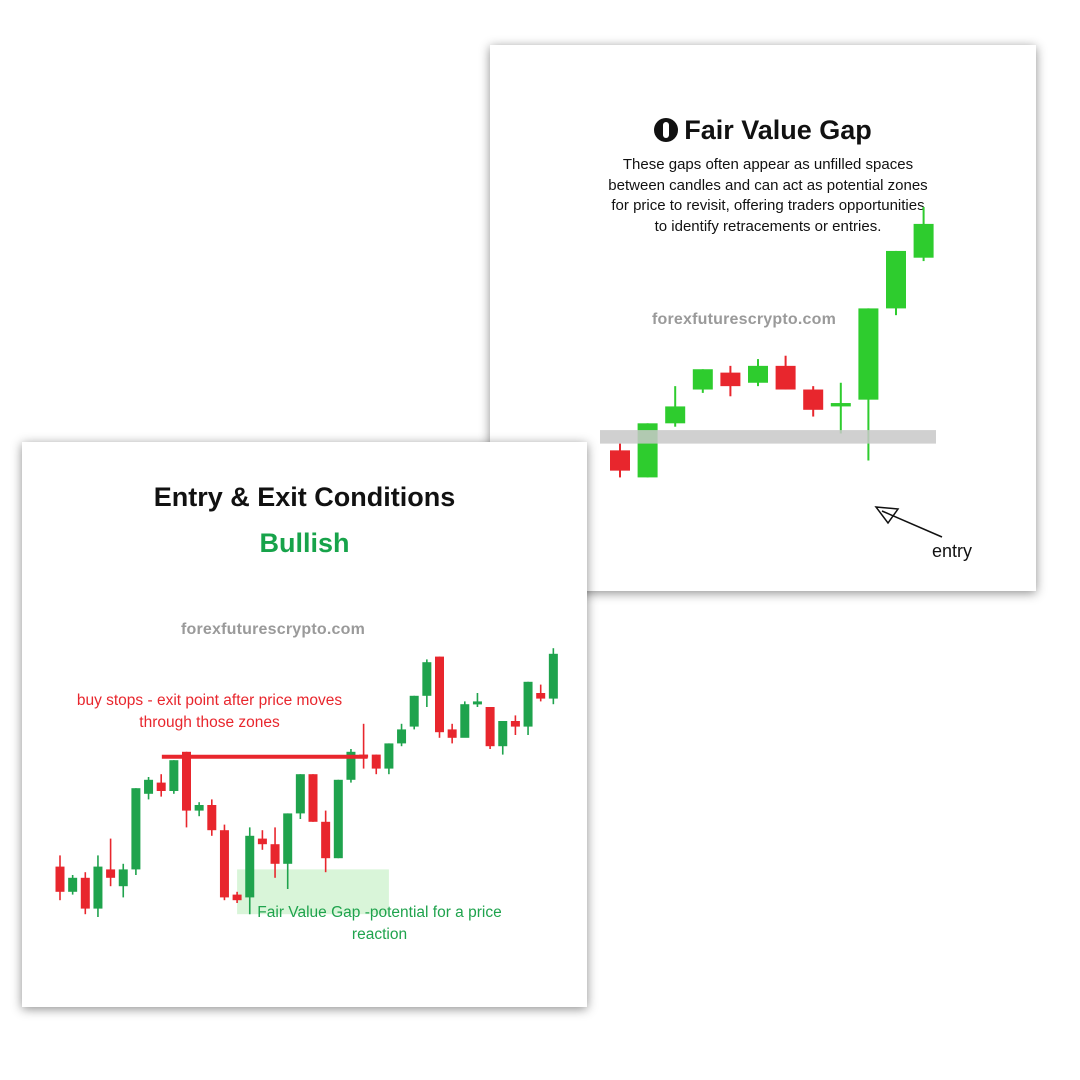 The image size is (1080, 1080). I want to click on logo-icon, so click(666, 130).